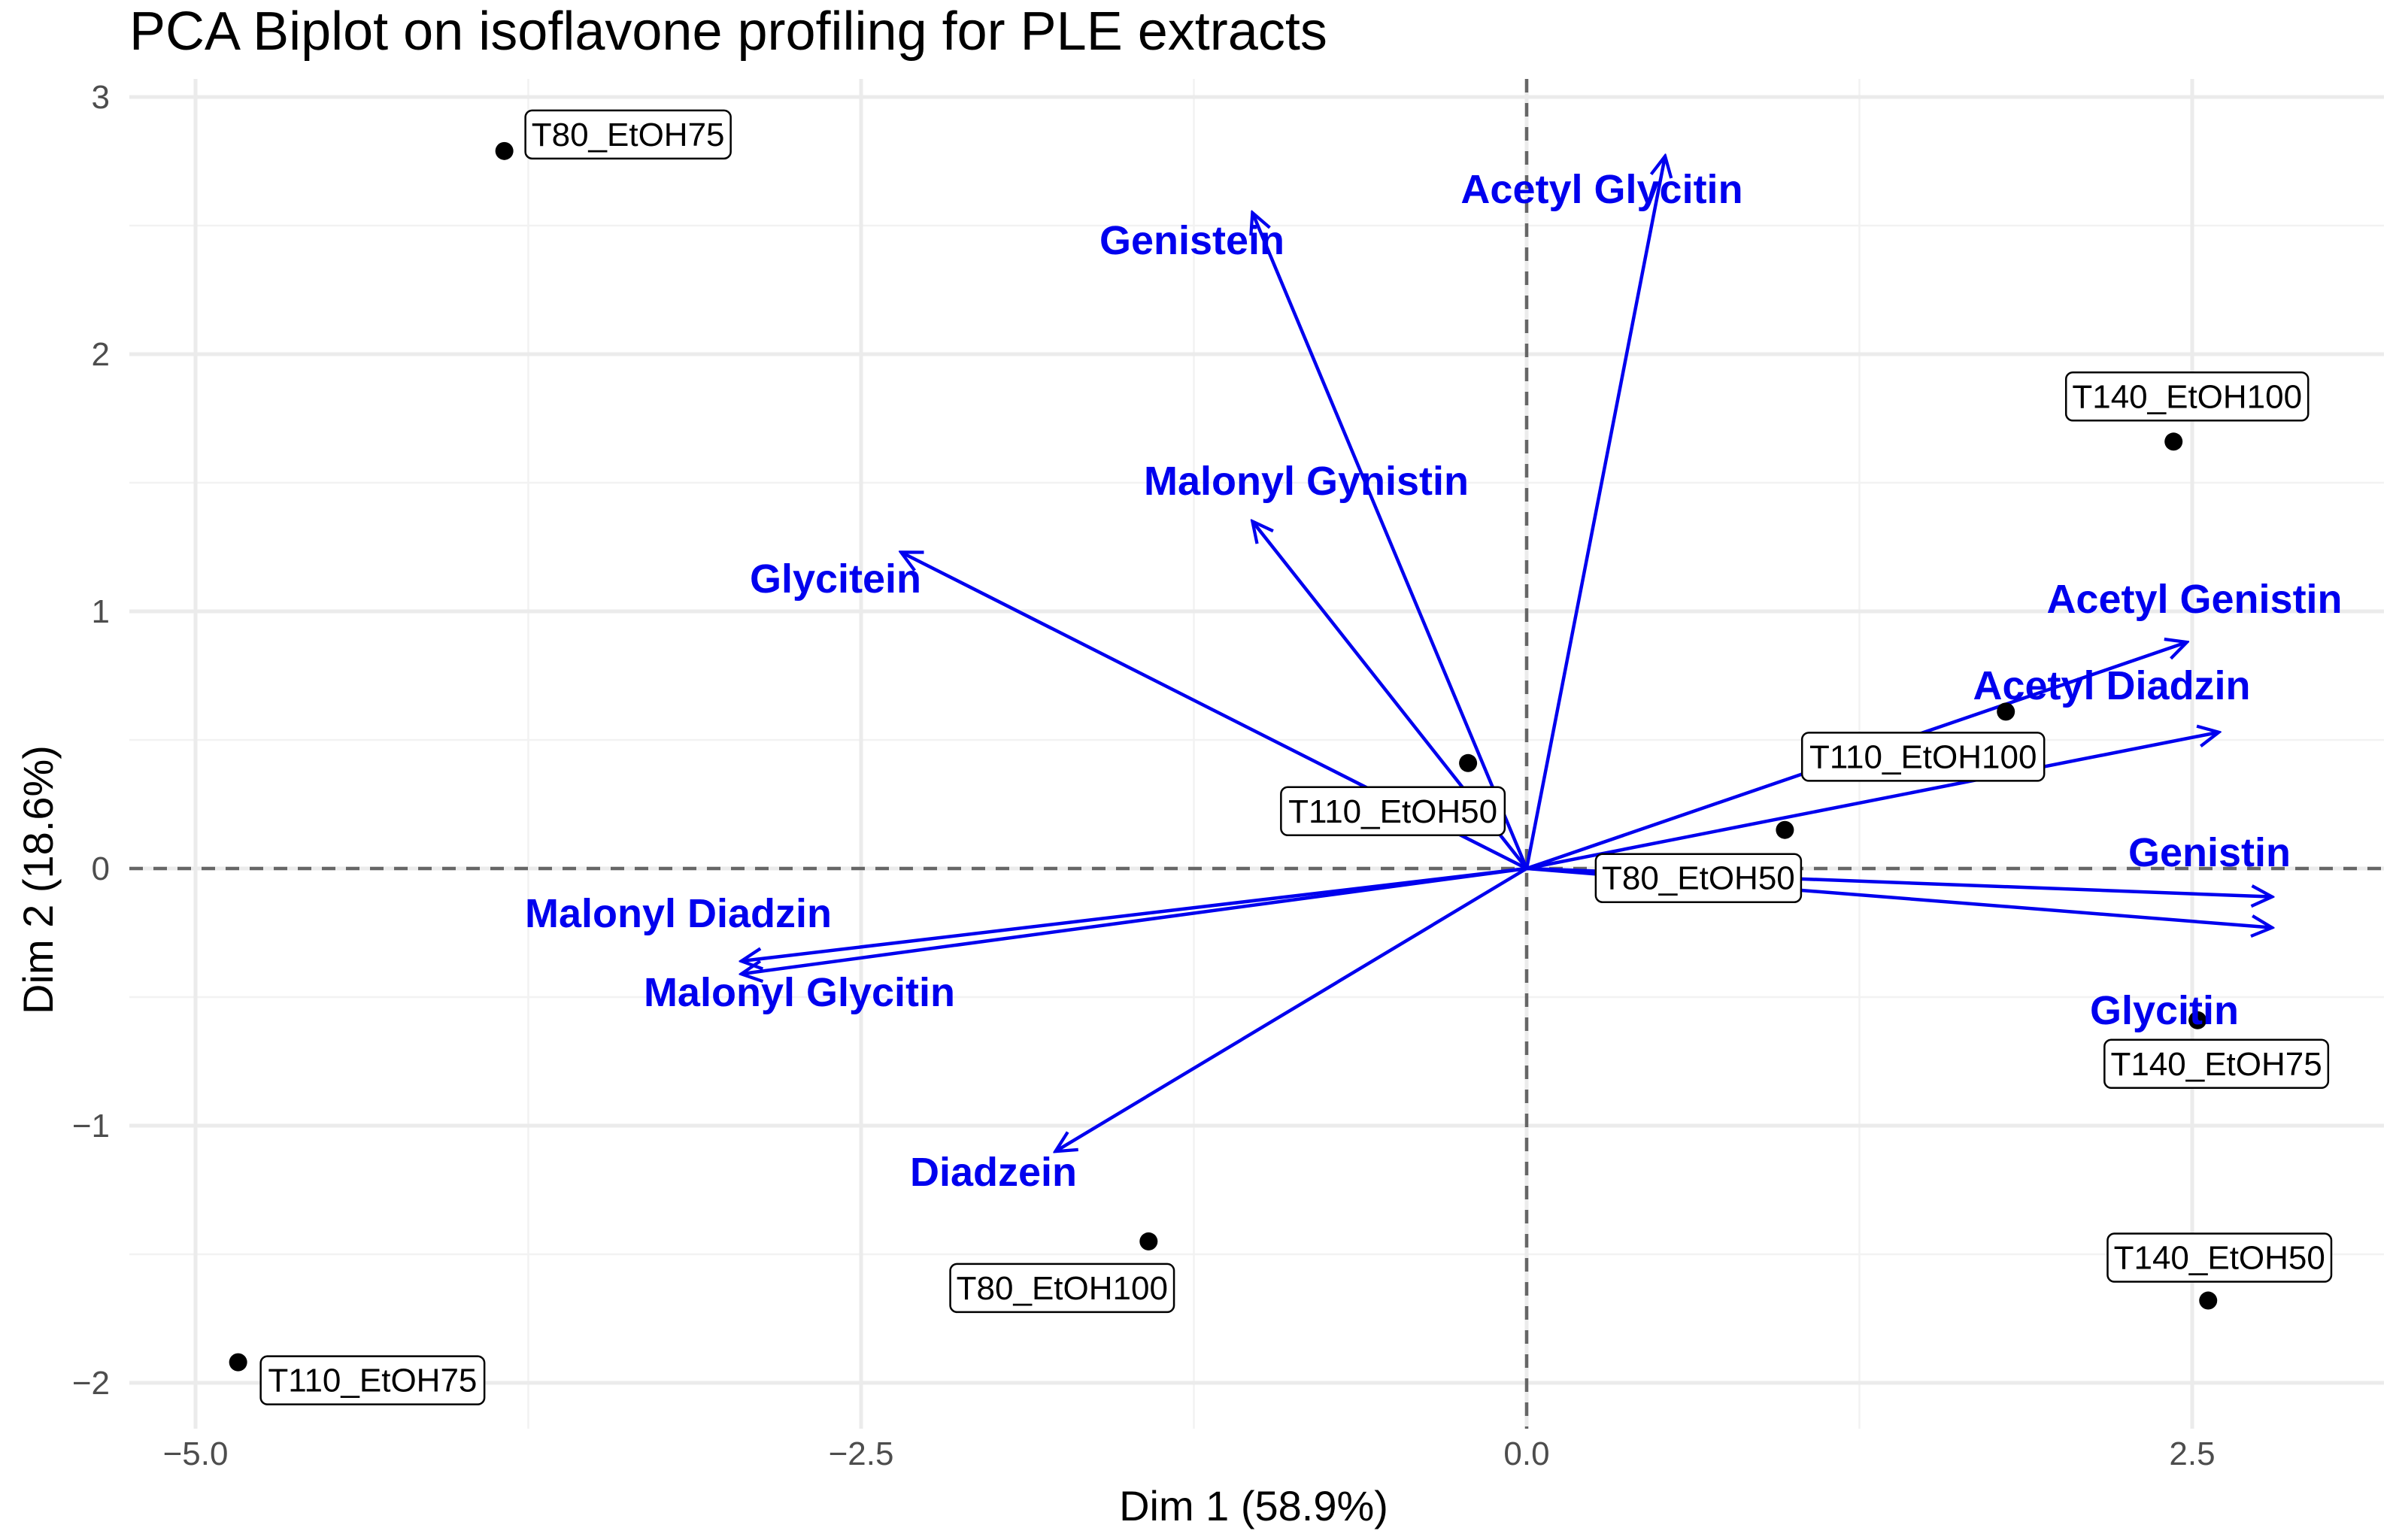  I want to click on observation-label: T140_EtOH100, so click(2187, 396).